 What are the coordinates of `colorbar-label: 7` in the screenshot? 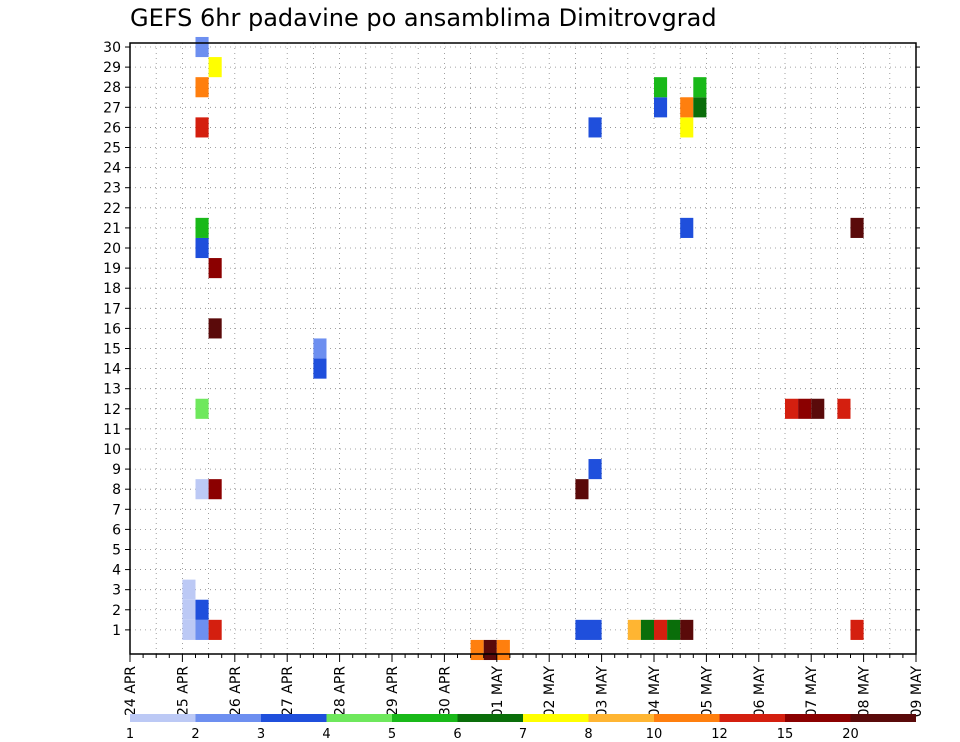 It's located at (523, 734).